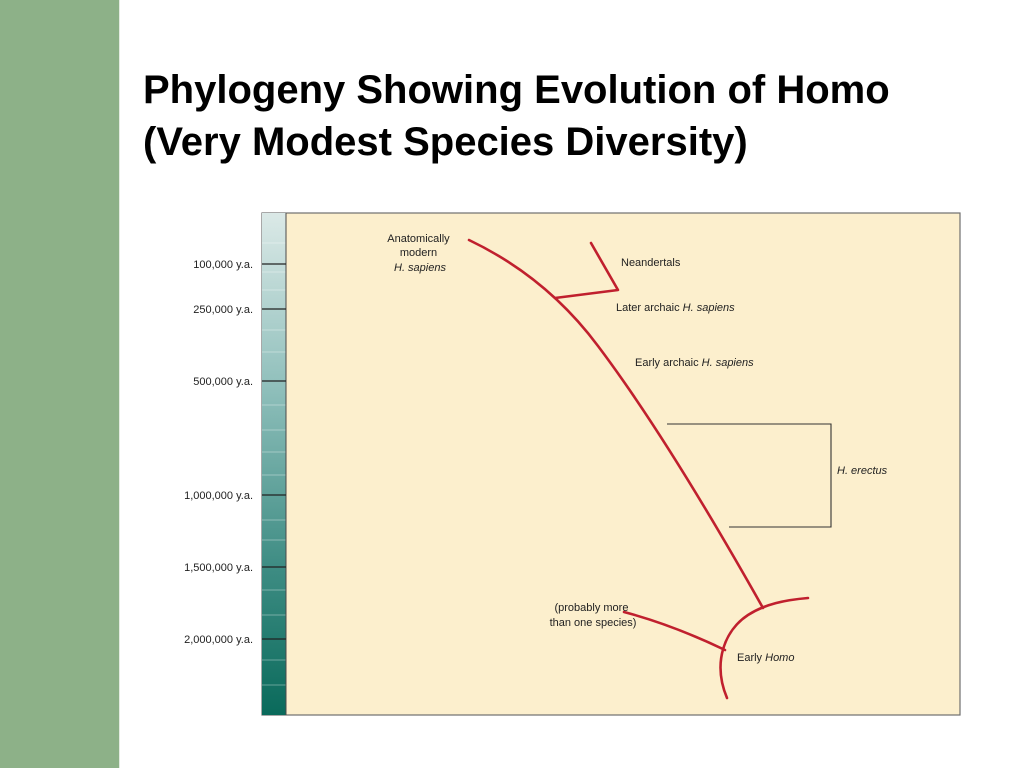  Describe the element at coordinates (751, 658) in the screenshot. I see `label-early-homo-prefix: Early` at that location.